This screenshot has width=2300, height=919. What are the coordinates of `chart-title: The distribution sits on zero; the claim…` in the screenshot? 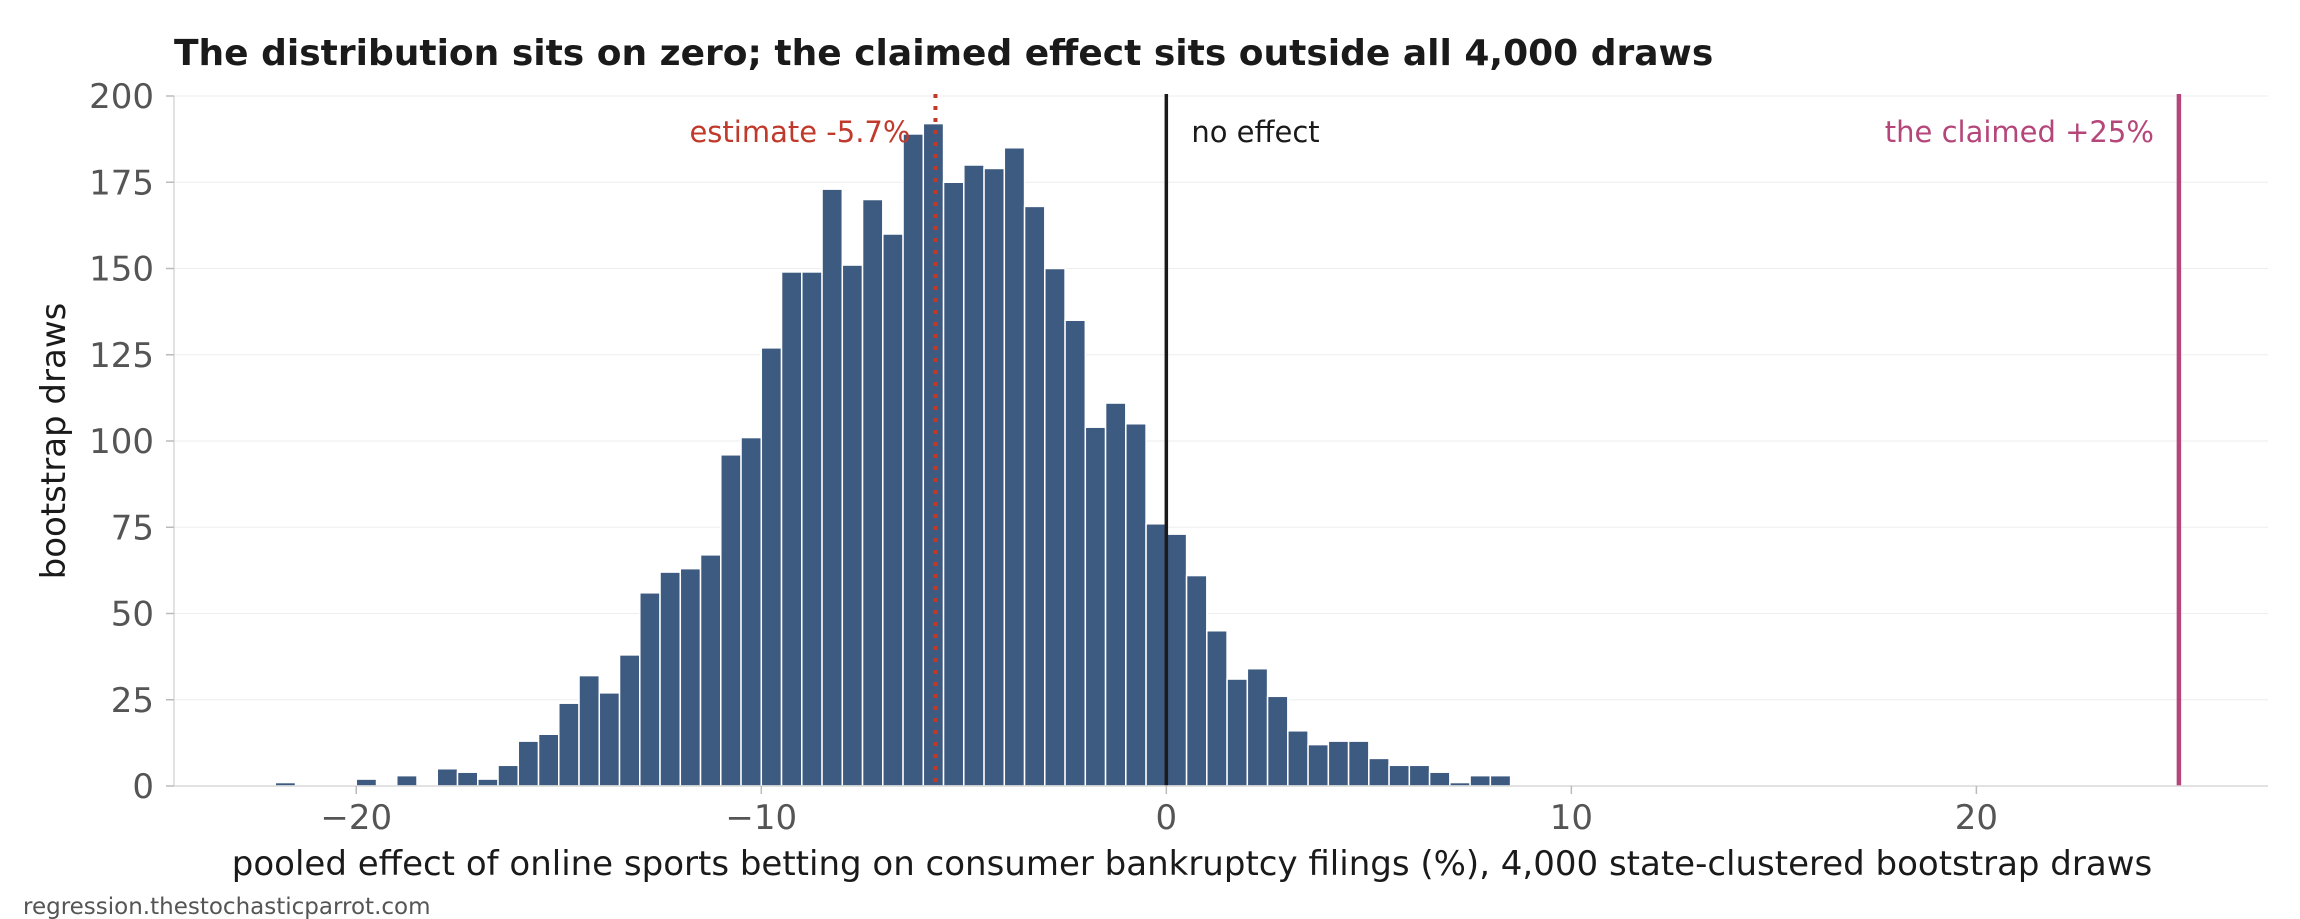 It's located at (943, 53).